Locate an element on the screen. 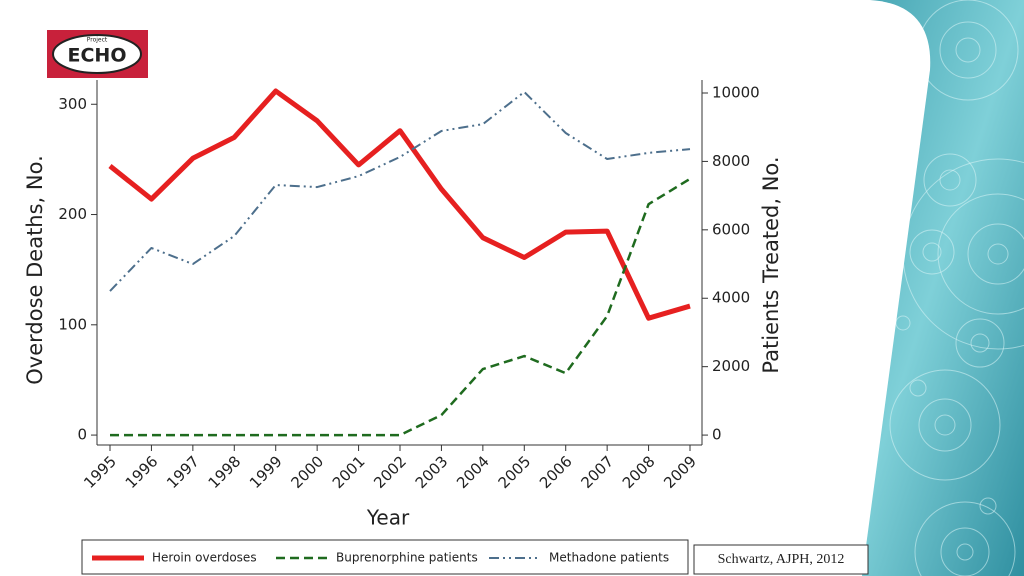 This screenshot has width=1024, height=576. x-axis-label: Year is located at coordinates (388, 518).